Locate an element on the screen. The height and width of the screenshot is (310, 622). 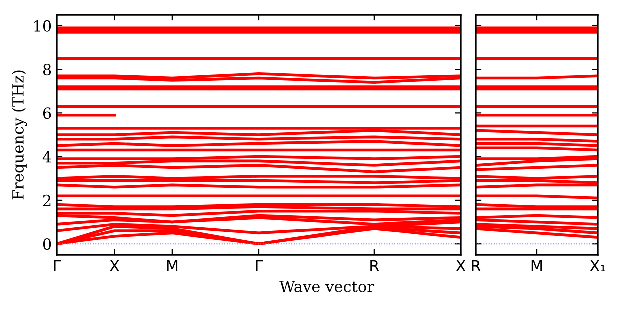
y-tick-label: 4 is located at coordinates (47, 157).